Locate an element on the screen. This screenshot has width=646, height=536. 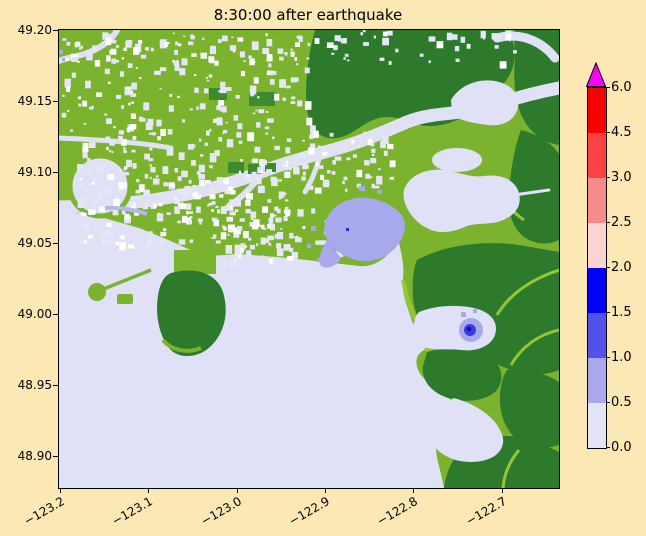
colorbar-tick-label: 1.5 is located at coordinates (621, 312).